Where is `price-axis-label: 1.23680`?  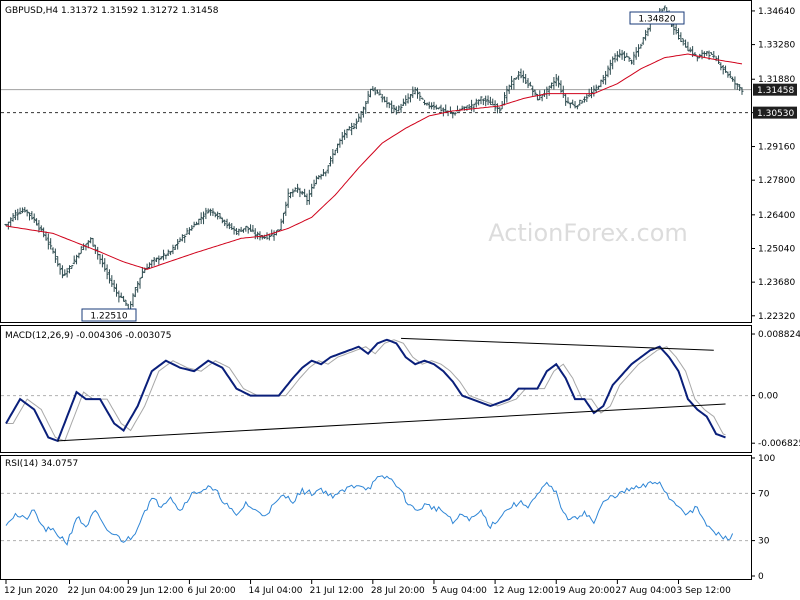
price-axis-label: 1.23680 is located at coordinates (776, 283).